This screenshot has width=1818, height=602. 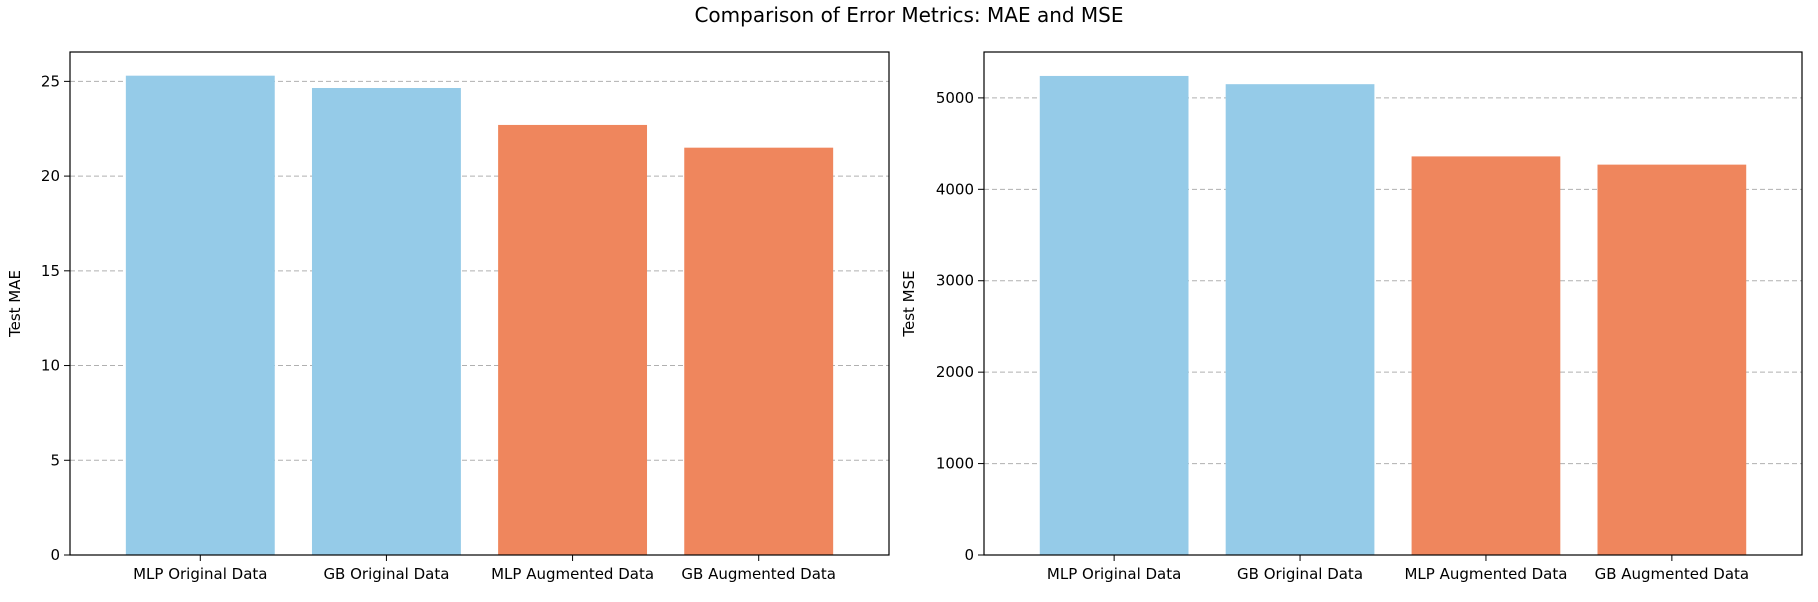 I want to click on mae-ytick-label: 5, so click(x=55, y=460).